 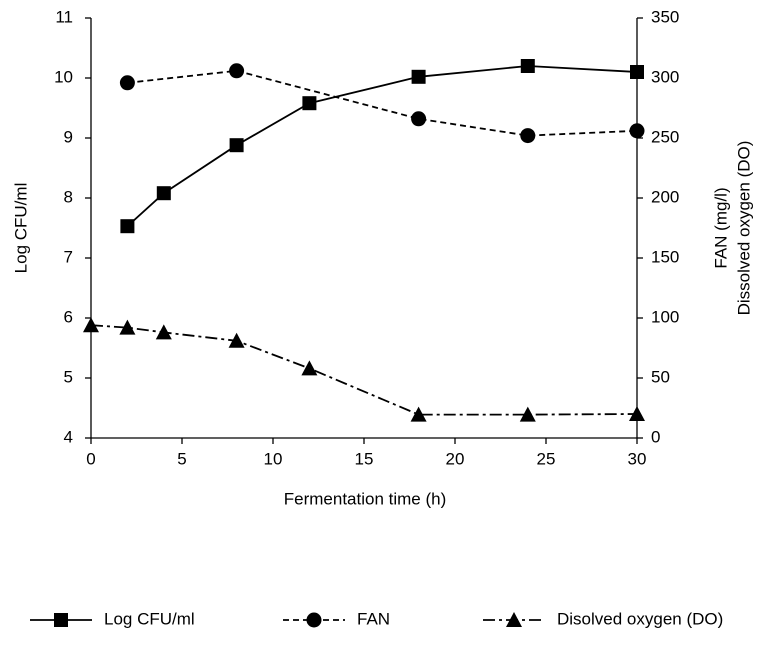 I want to click on y2-tick-label: 350, so click(x=665, y=16).